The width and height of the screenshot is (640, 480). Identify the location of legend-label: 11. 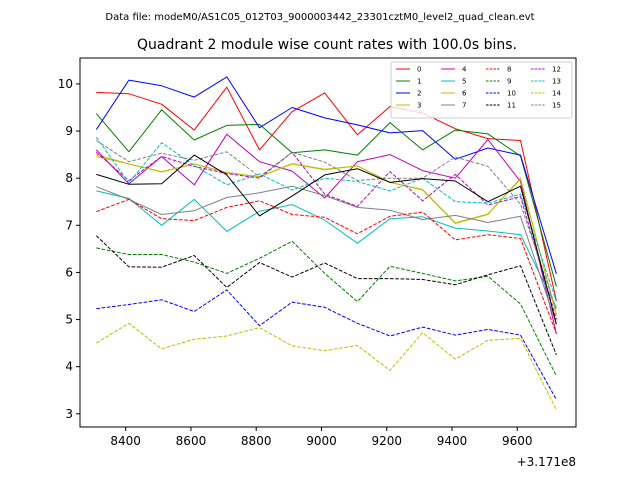
(511, 106).